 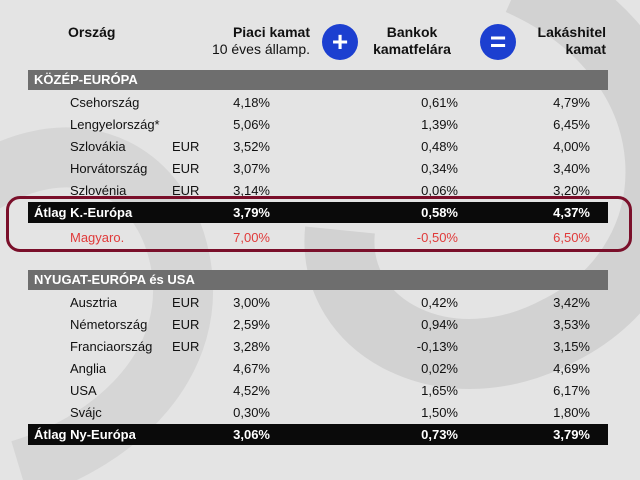 I want to click on market-rate-cell: 3,79%, so click(x=251, y=212).